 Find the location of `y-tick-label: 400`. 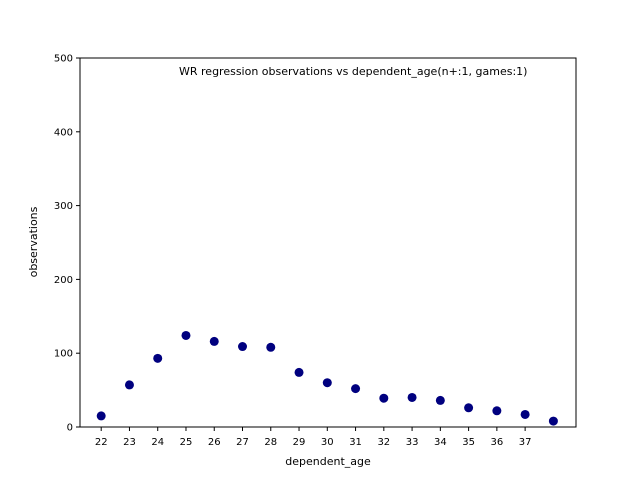

y-tick-label: 400 is located at coordinates (63, 132).